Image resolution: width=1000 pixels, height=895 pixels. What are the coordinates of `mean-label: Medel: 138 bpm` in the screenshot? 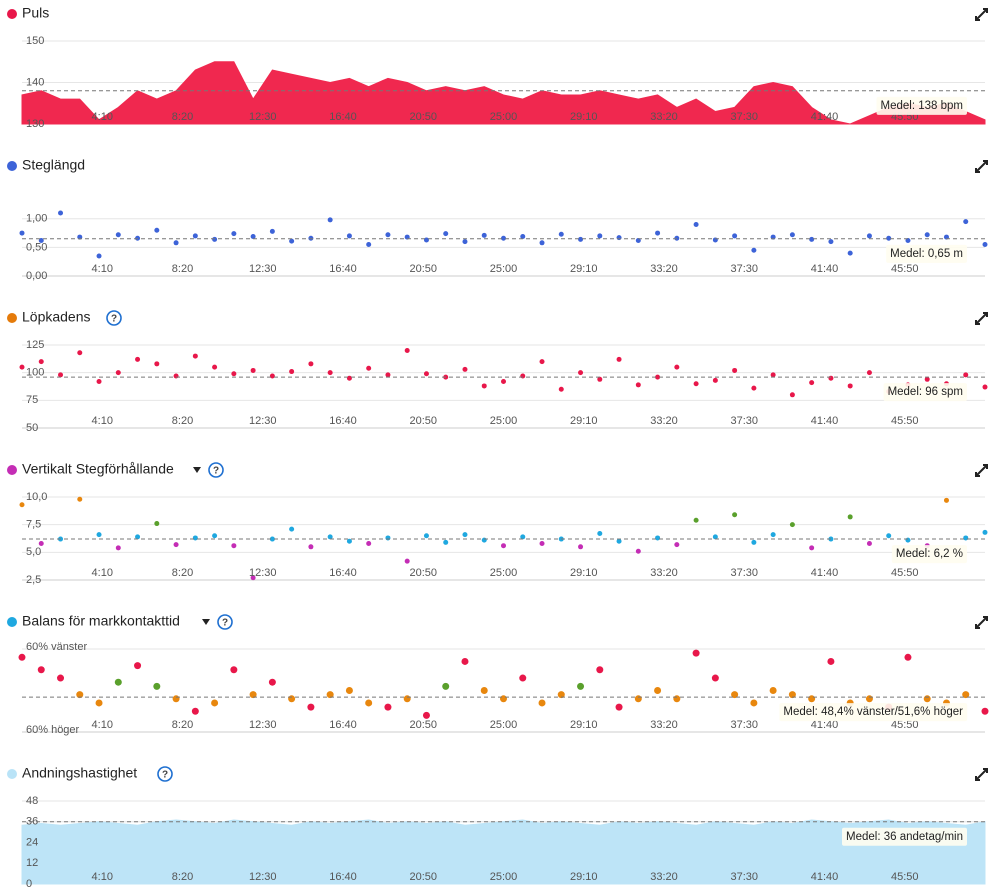 It's located at (922, 106).